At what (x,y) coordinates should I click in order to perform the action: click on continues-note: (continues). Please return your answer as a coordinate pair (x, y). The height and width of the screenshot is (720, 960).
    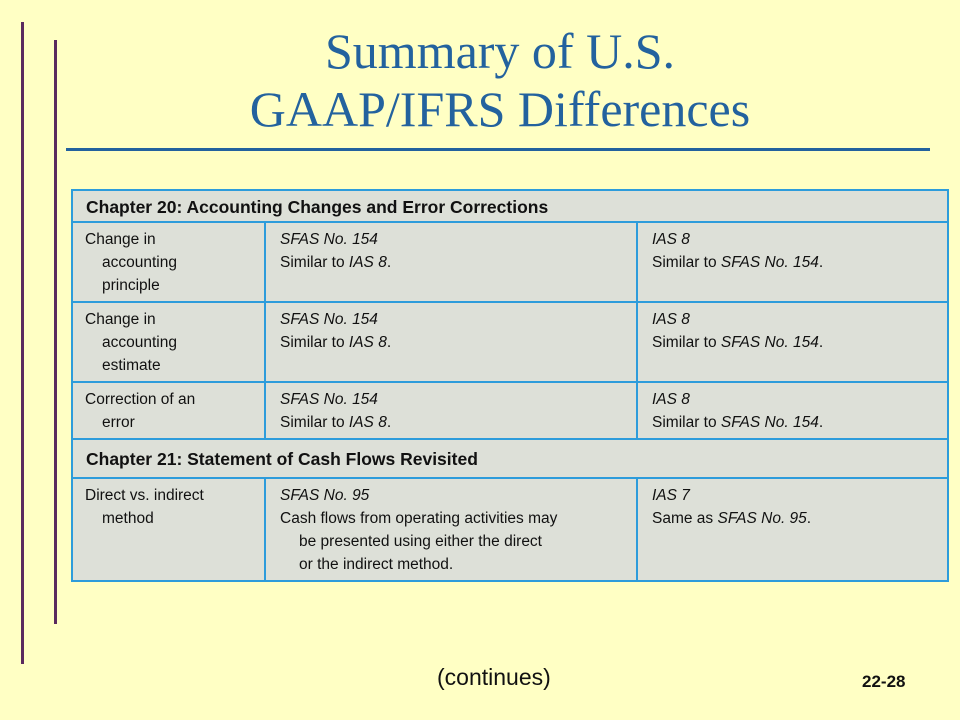
    Looking at the image, I should click on (494, 677).